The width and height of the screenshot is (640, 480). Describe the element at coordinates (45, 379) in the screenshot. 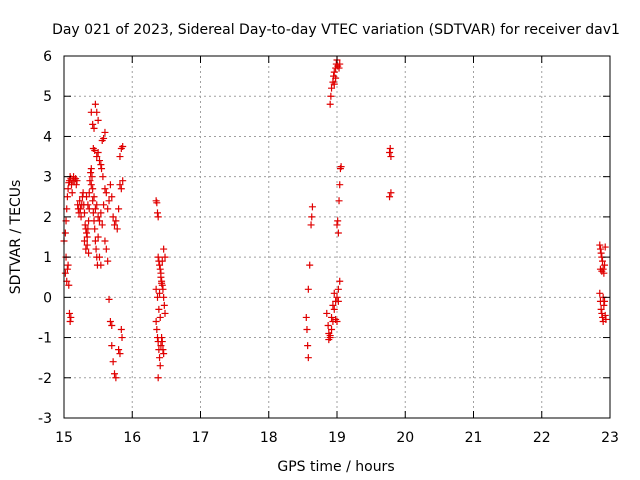

I see `y-tick-label: -2` at that location.